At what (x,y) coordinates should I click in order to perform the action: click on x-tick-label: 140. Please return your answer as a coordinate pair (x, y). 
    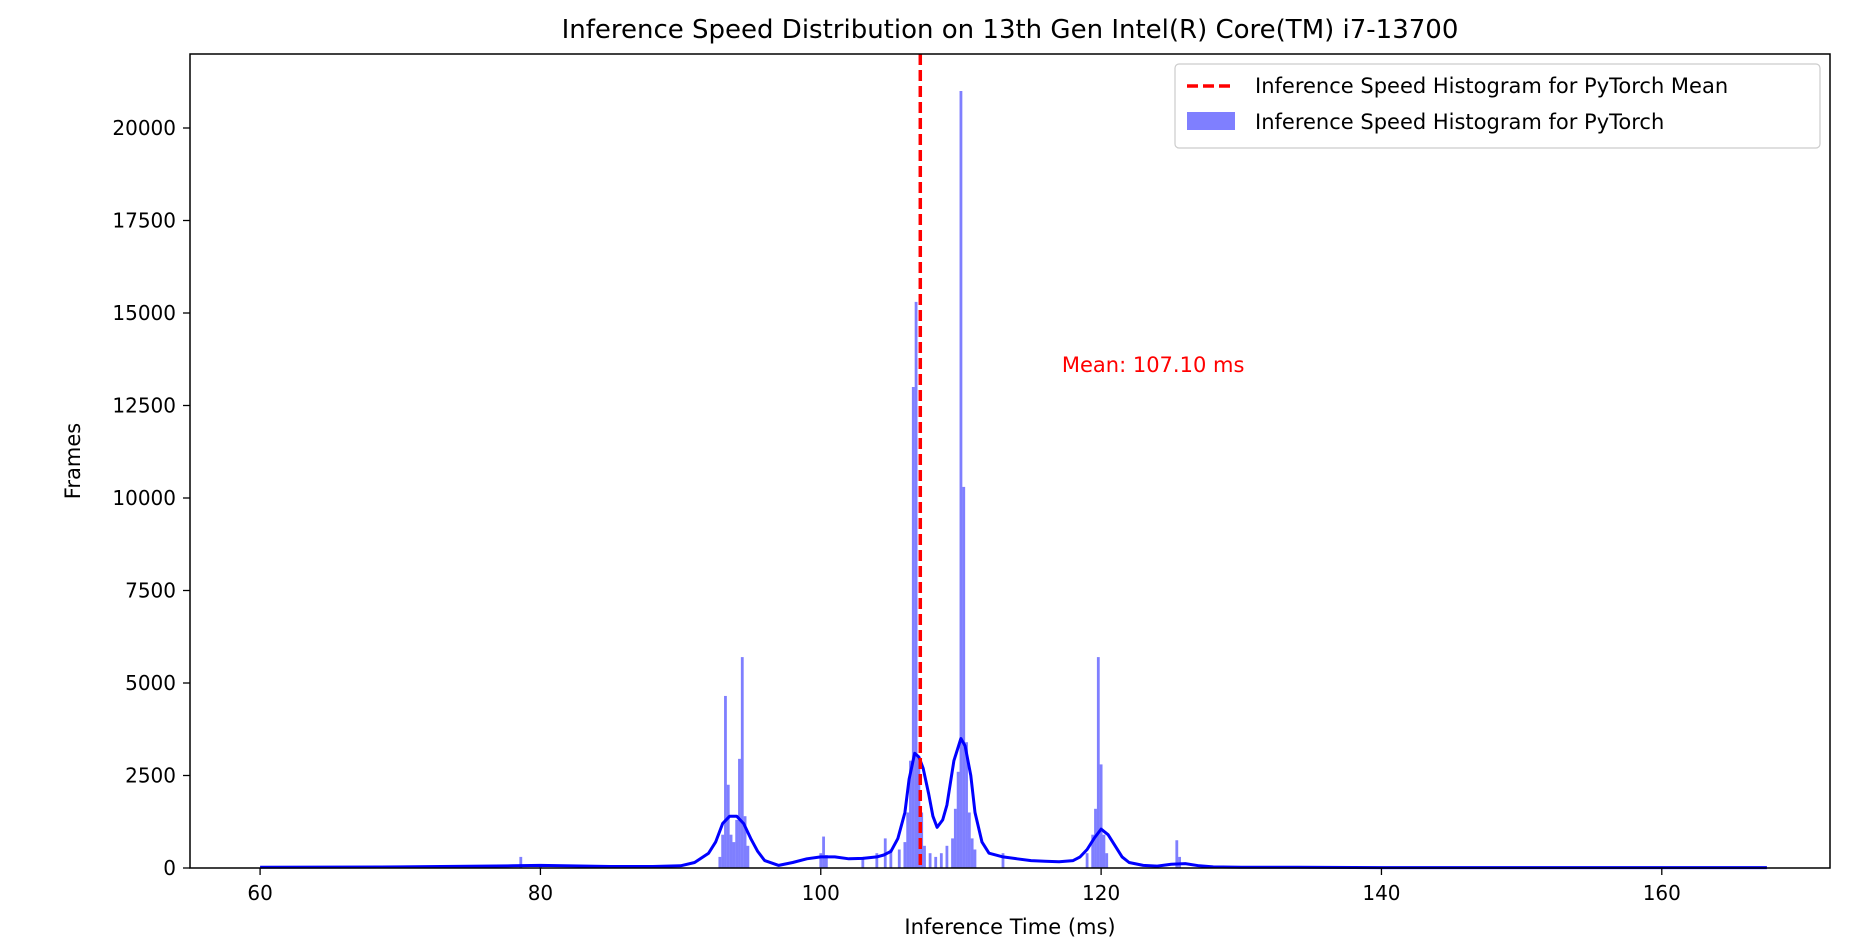
    Looking at the image, I should click on (1381, 893).